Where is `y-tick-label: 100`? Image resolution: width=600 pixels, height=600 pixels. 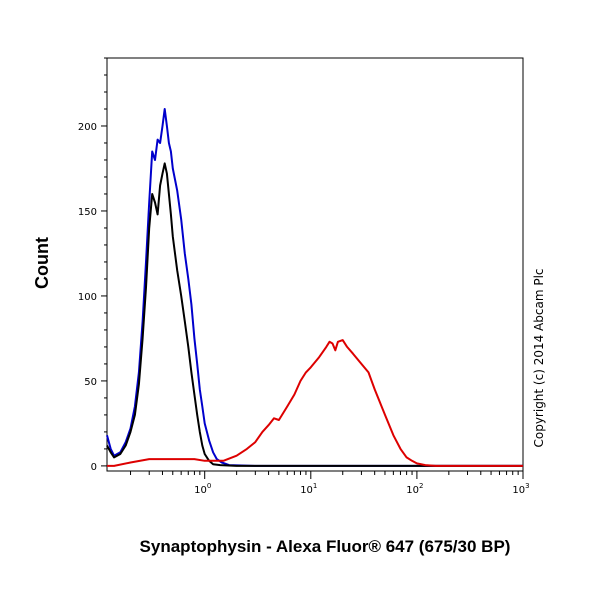 y-tick-label: 100 is located at coordinates (87, 297).